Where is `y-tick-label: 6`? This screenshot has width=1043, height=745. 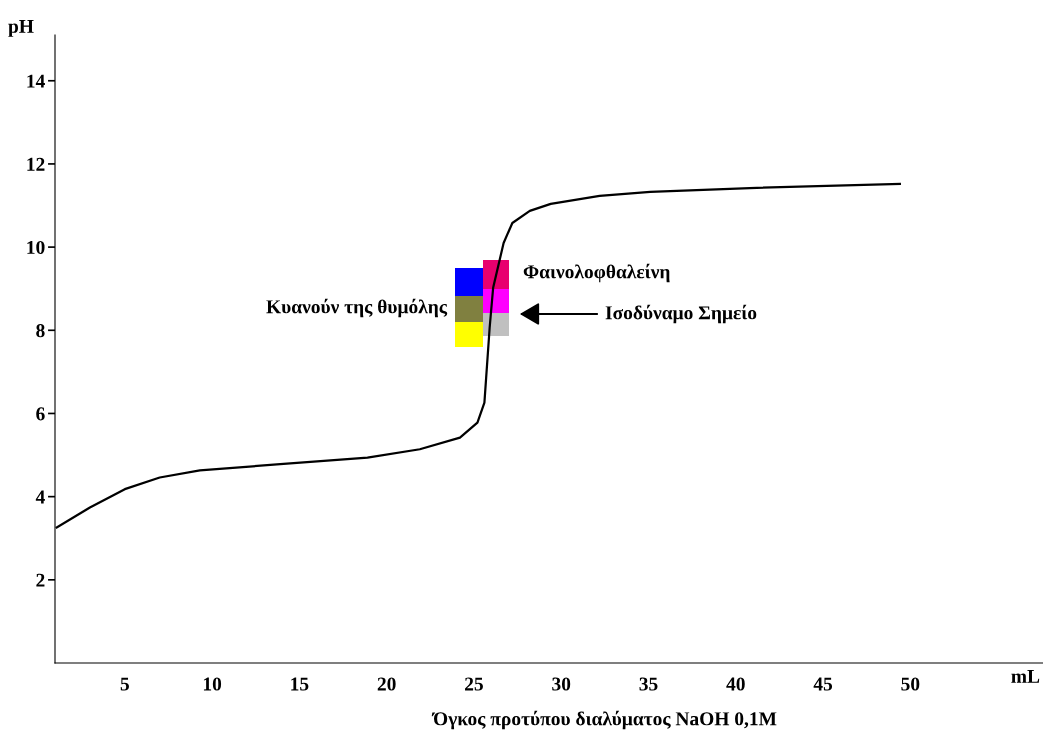 y-tick-label: 6 is located at coordinates (40, 414).